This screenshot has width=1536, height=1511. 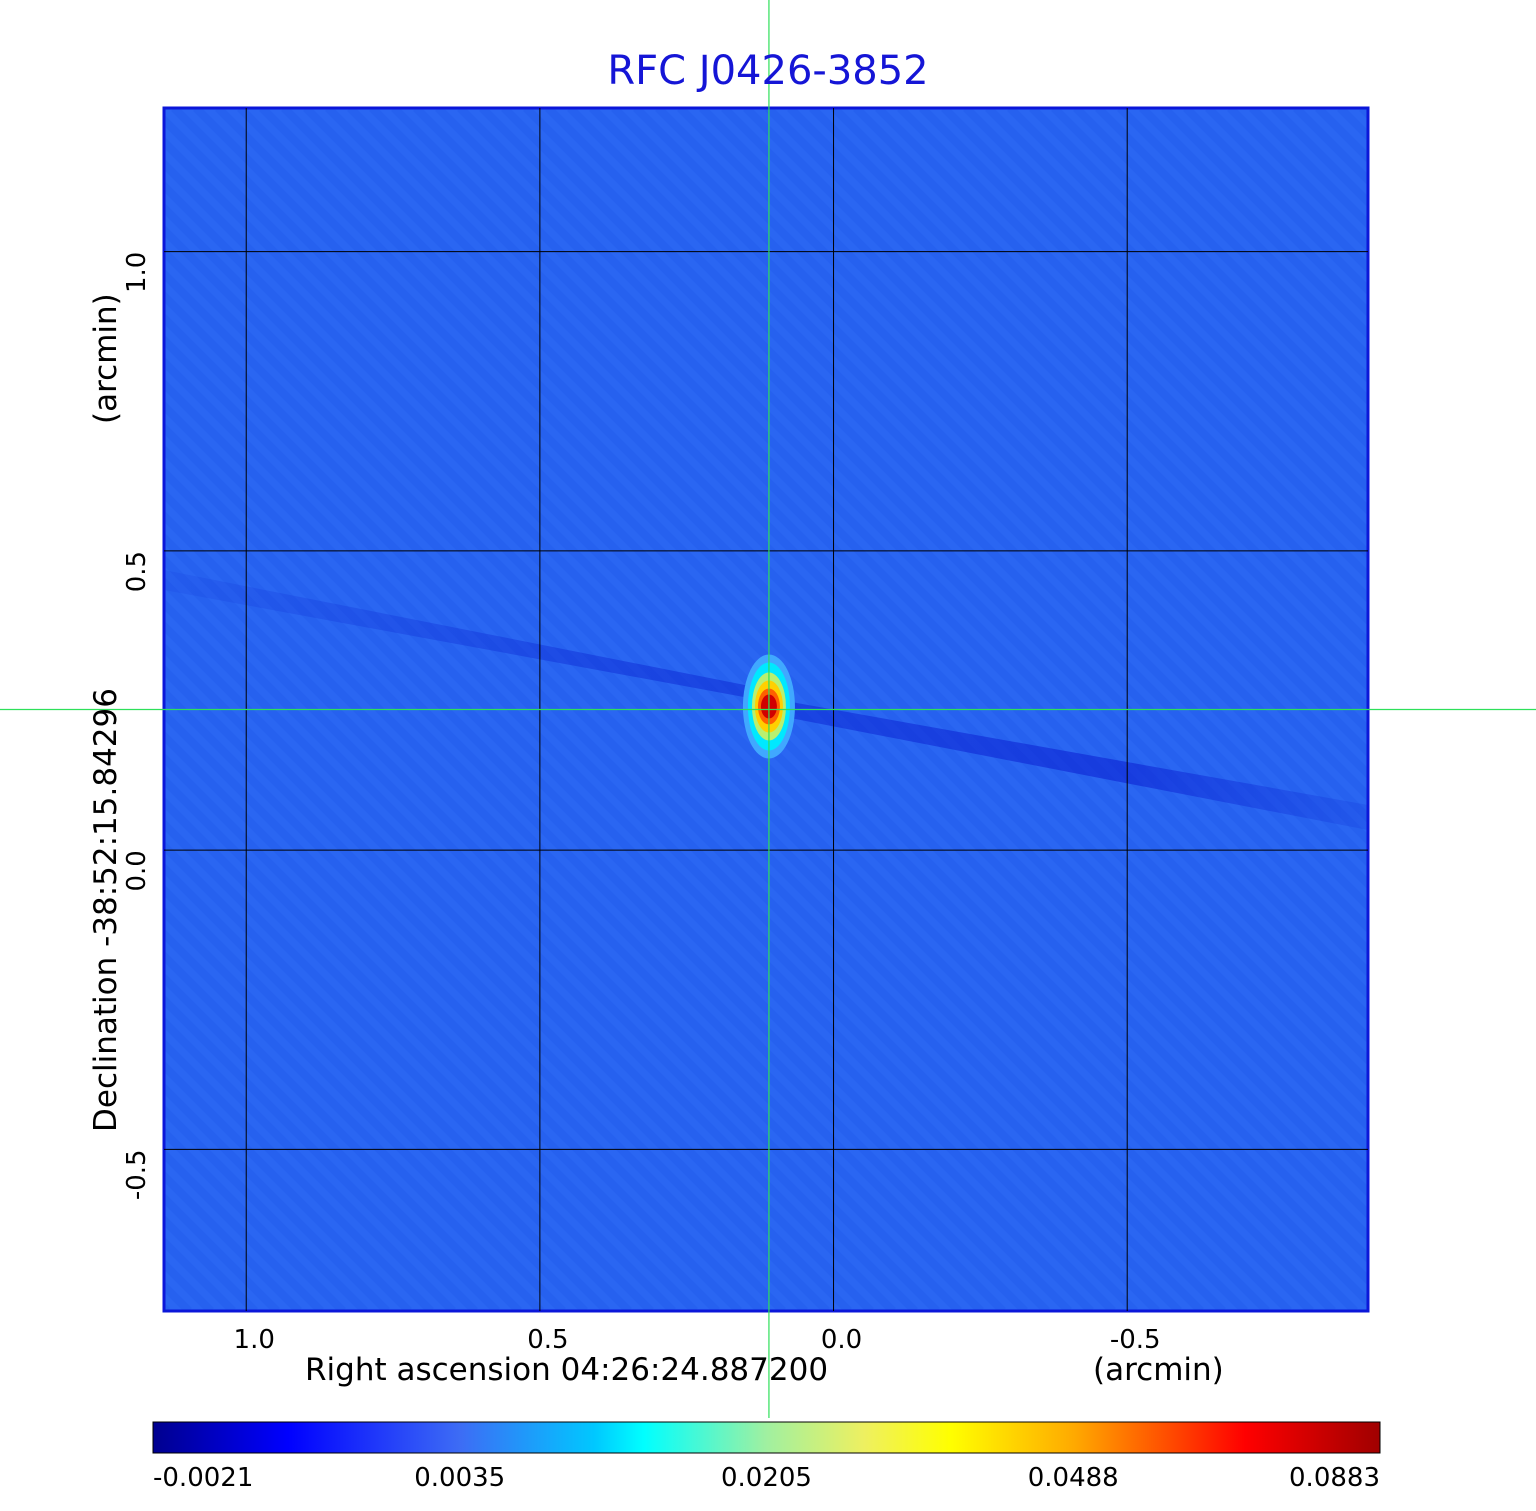 What do you see at coordinates (1158, 1370) in the screenshot?
I see `x-axis-unit: (arcmin)` at bounding box center [1158, 1370].